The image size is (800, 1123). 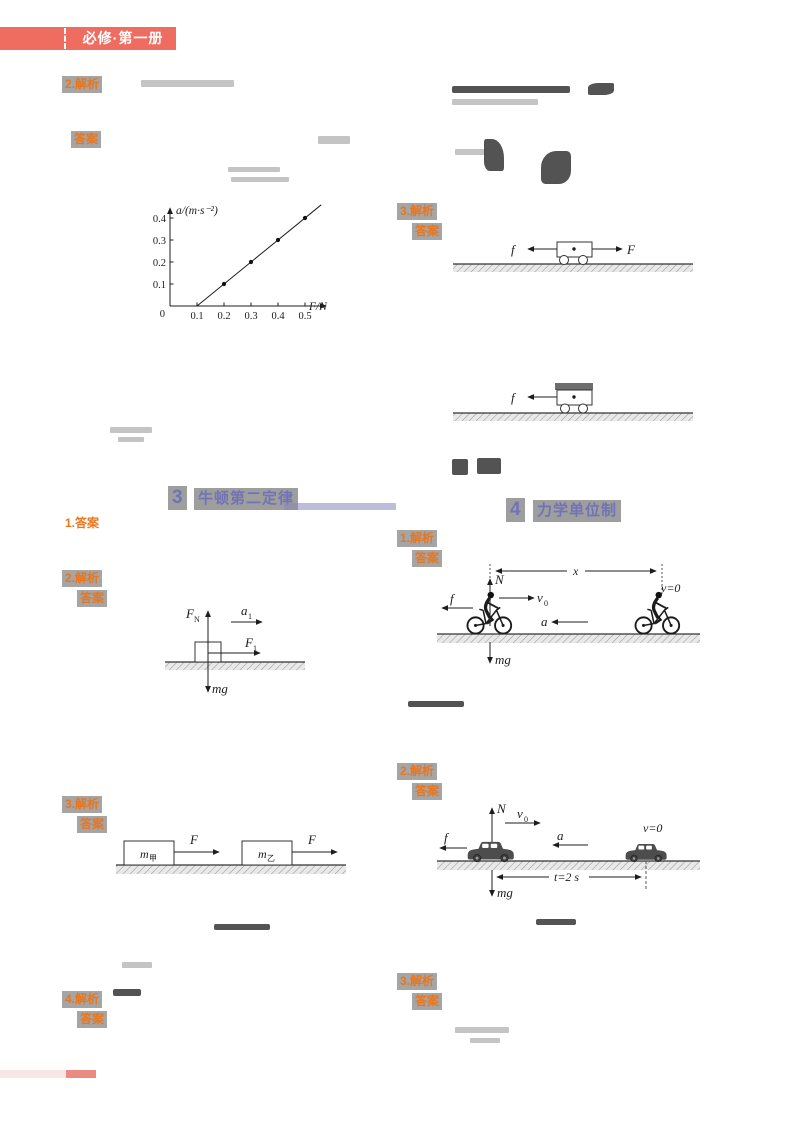 What do you see at coordinates (417, 538) in the screenshot?
I see `answer-badge-r2-line1: 1.解析` at bounding box center [417, 538].